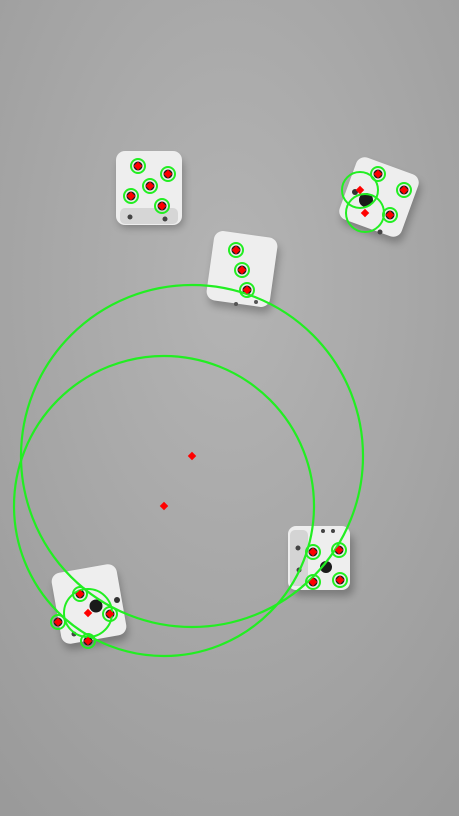 The width and height of the screenshot is (459, 816). I want to click on large-circle-1-center, so click(192, 456).